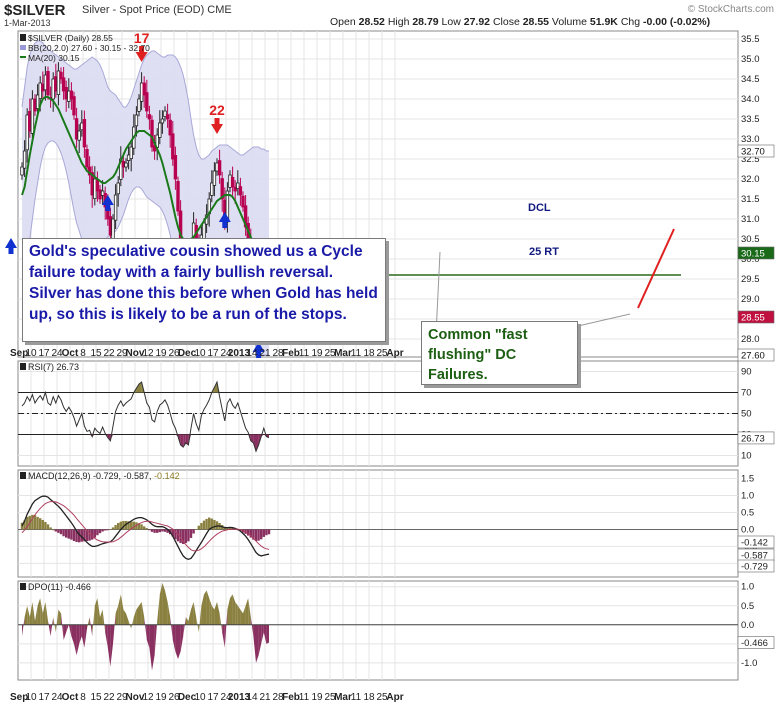  What do you see at coordinates (53, 367) in the screenshot?
I see `rsi-legend: RSI(7) 26.73` at bounding box center [53, 367].